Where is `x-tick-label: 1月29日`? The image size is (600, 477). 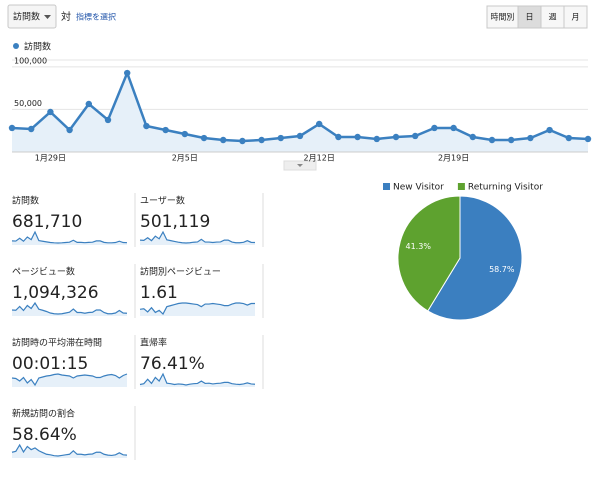 x-tick-label: 1月29日 is located at coordinates (50, 158).